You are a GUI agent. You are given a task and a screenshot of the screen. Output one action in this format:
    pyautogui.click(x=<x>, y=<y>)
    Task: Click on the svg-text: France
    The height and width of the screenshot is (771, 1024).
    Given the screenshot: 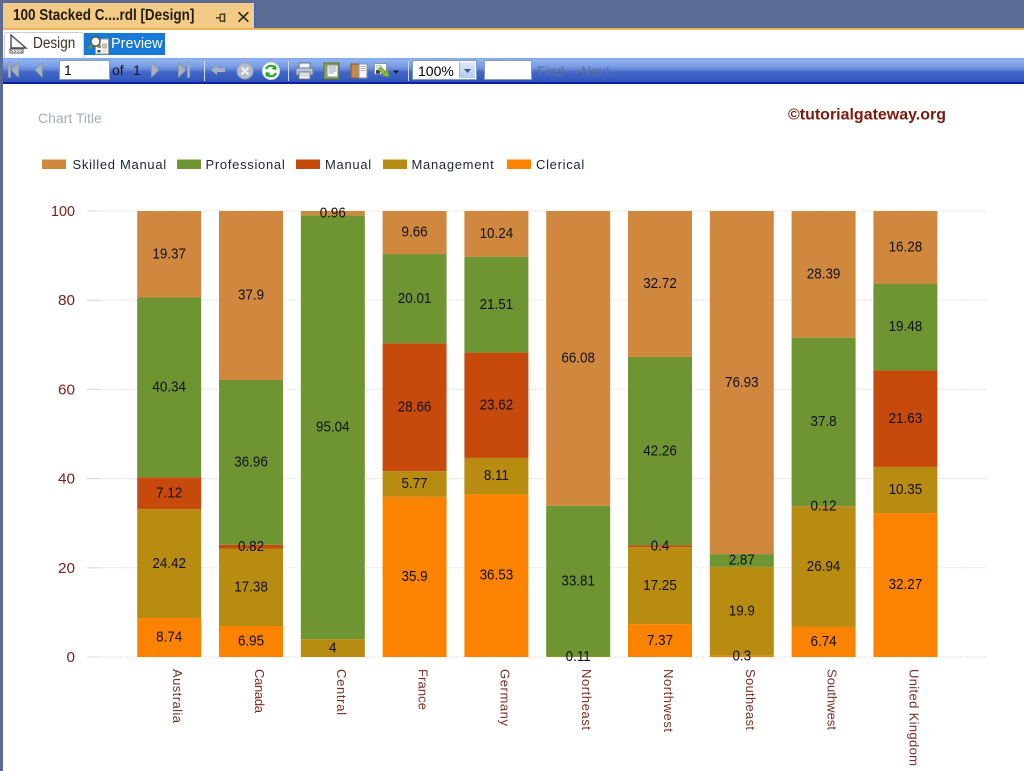 What is the action you would take?
    pyautogui.click(x=423, y=689)
    